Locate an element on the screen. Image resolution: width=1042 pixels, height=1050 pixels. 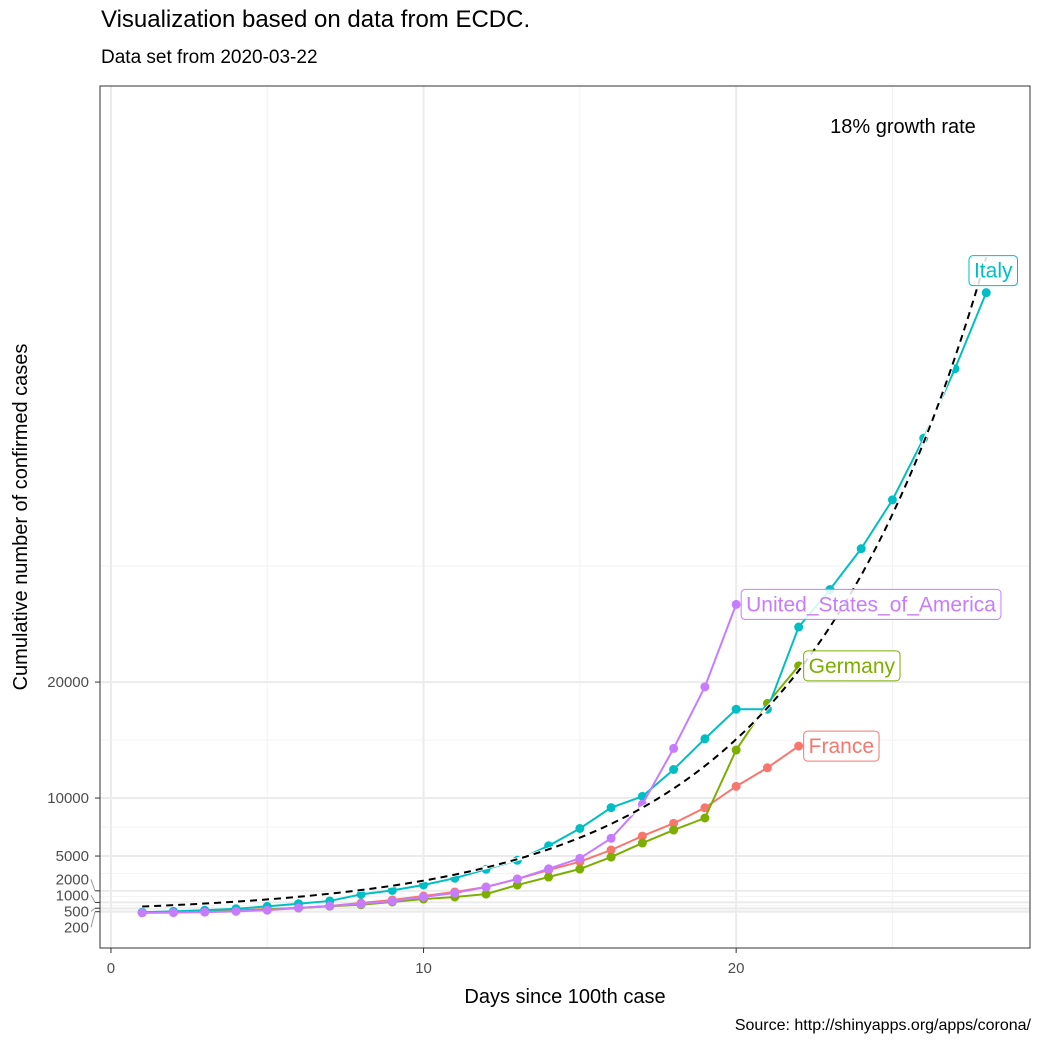
y-tick-label: 10000 is located at coordinates (68, 798).